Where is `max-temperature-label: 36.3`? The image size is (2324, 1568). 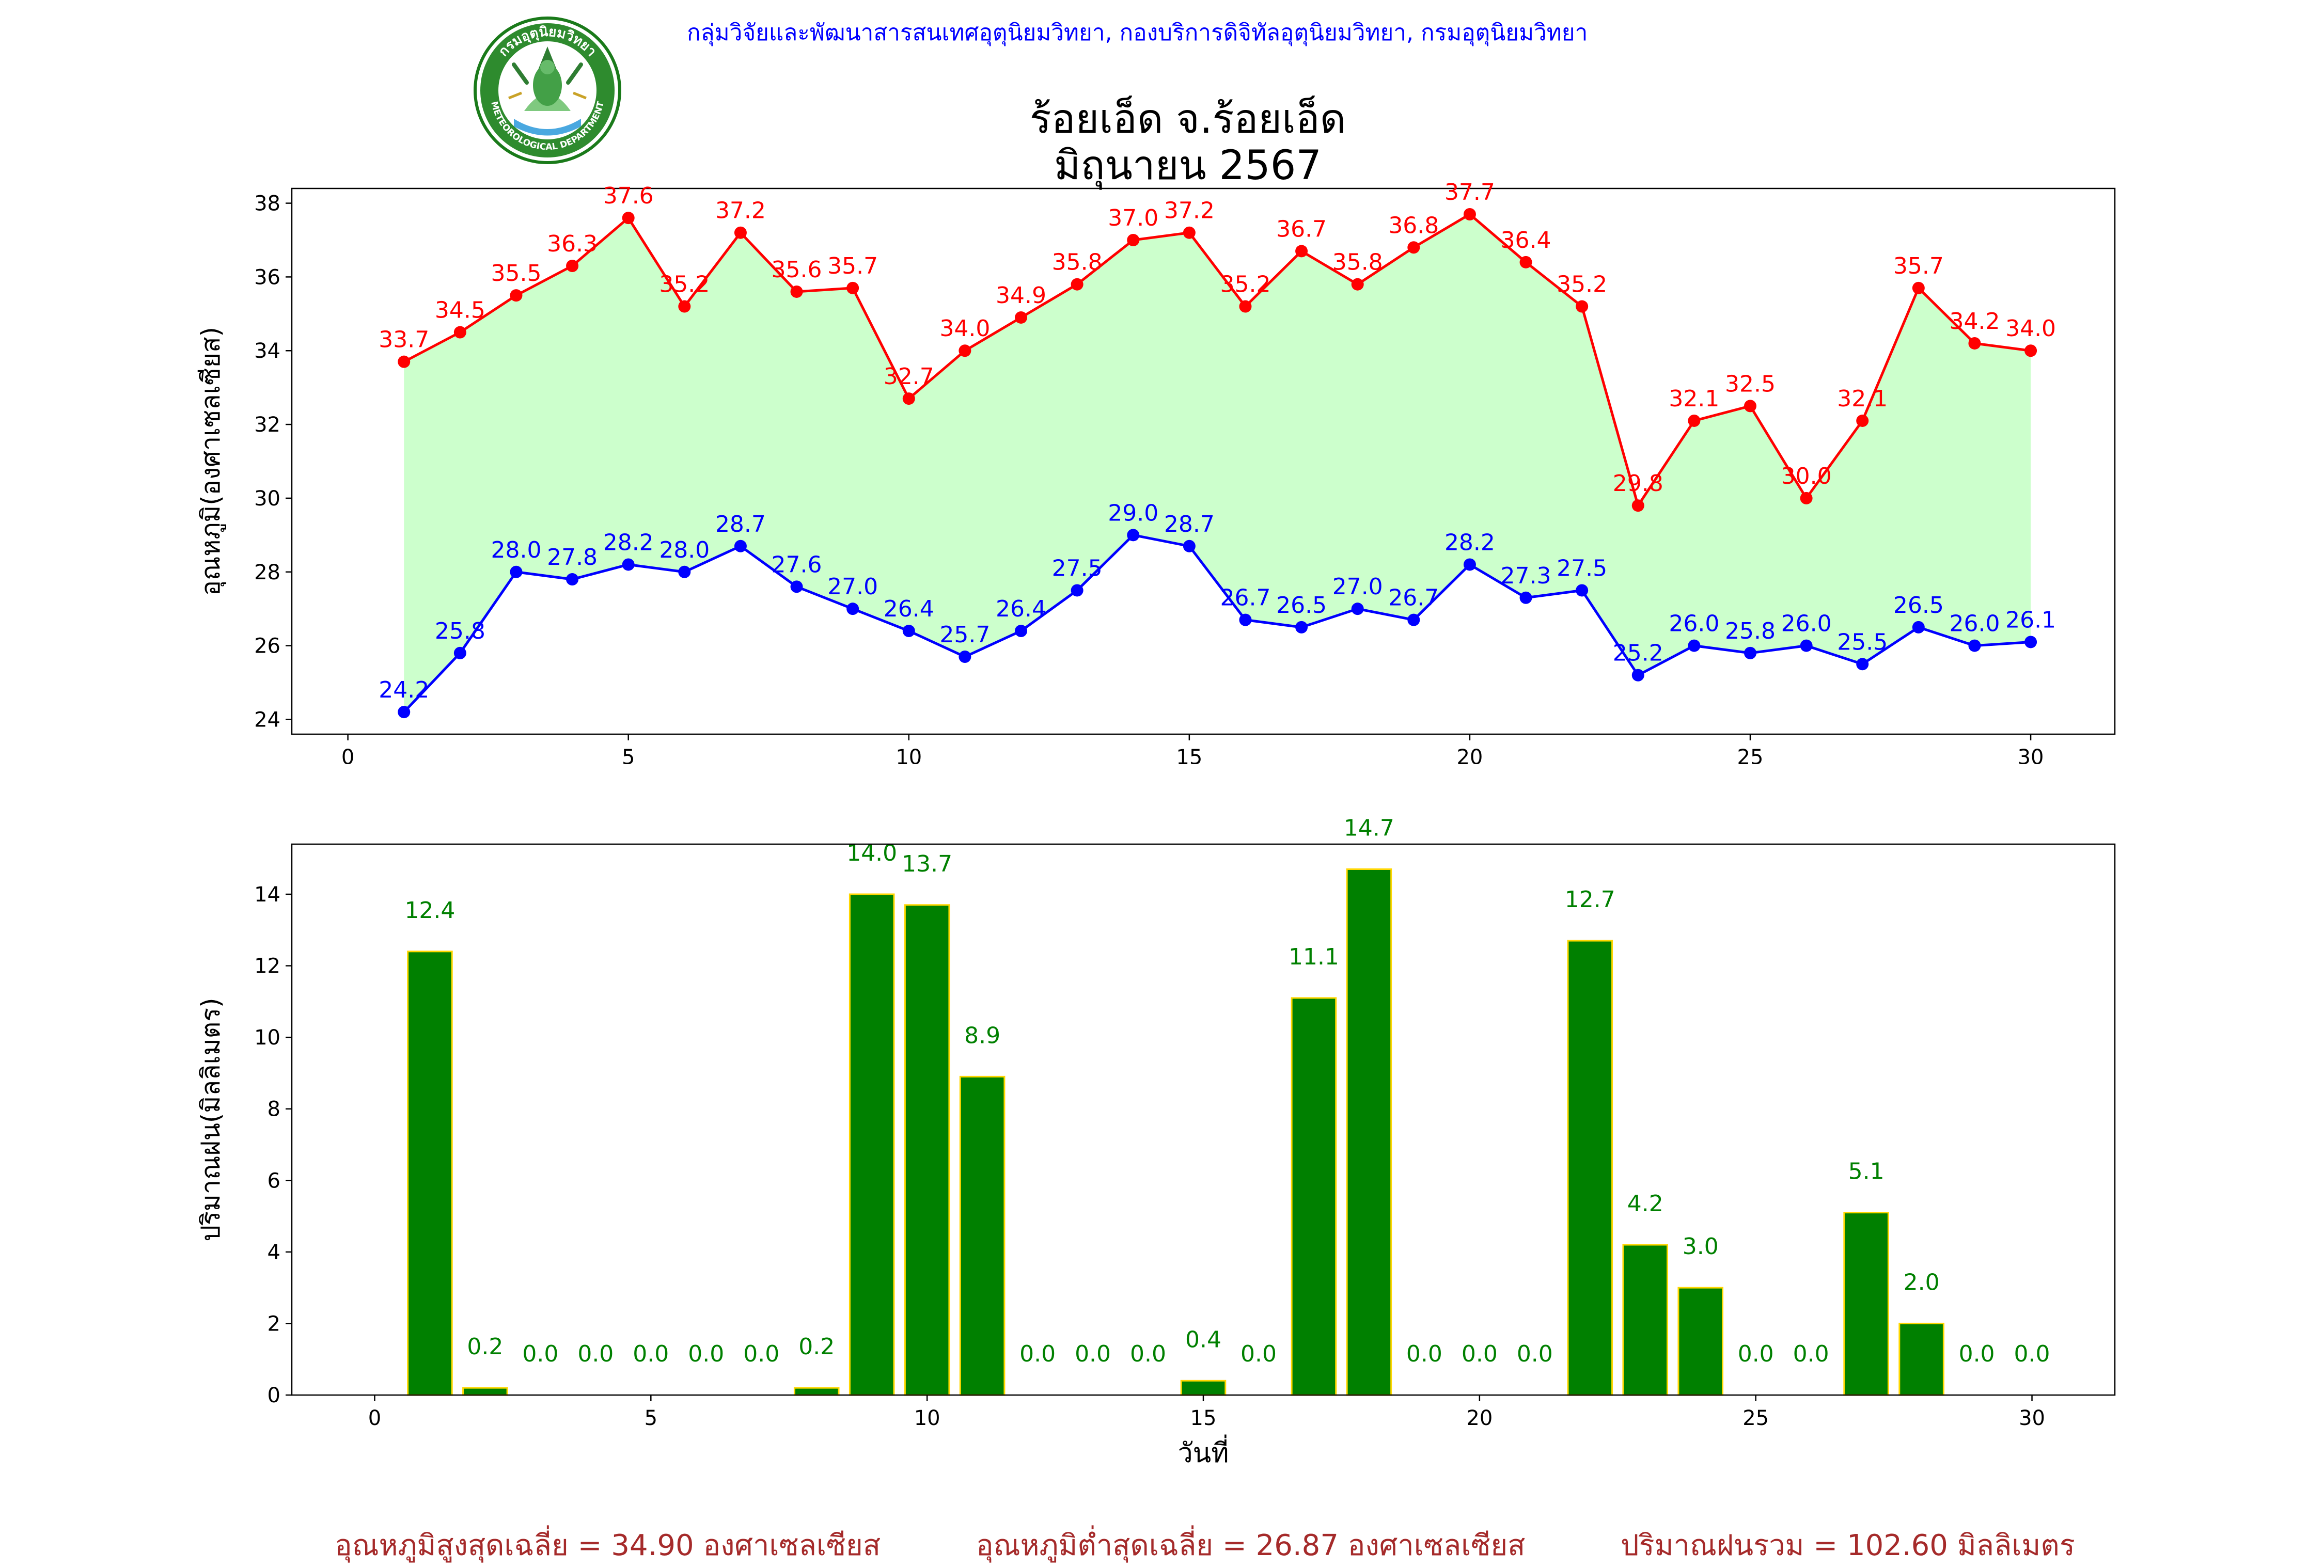 max-temperature-label: 36.3 is located at coordinates (573, 244).